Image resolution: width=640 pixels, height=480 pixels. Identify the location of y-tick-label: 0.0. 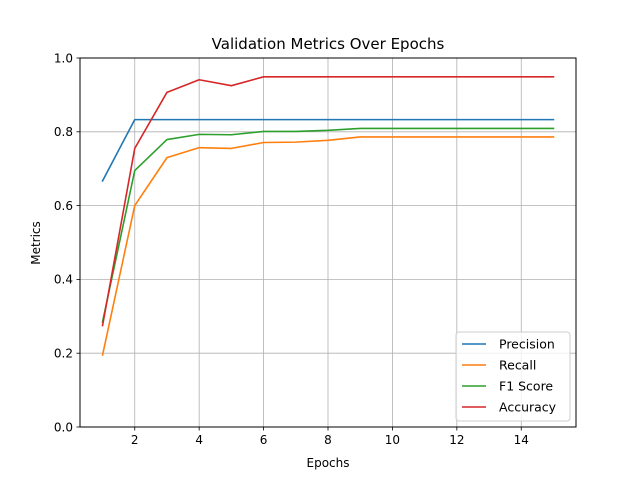
(63, 427).